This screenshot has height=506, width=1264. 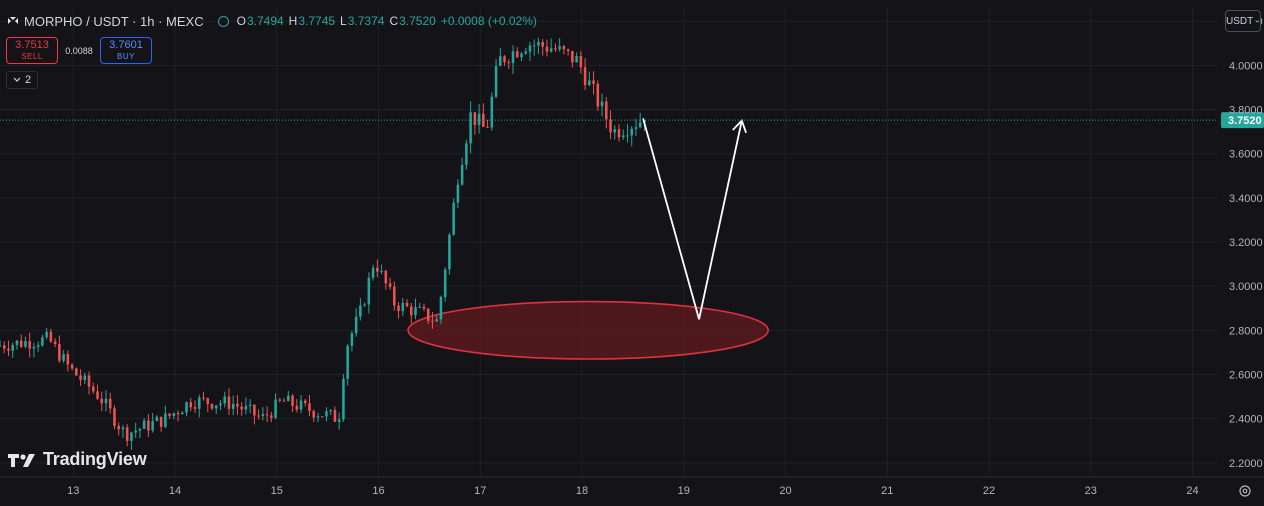 What do you see at coordinates (32, 44) in the screenshot?
I see `sell-price: 3.7513` at bounding box center [32, 44].